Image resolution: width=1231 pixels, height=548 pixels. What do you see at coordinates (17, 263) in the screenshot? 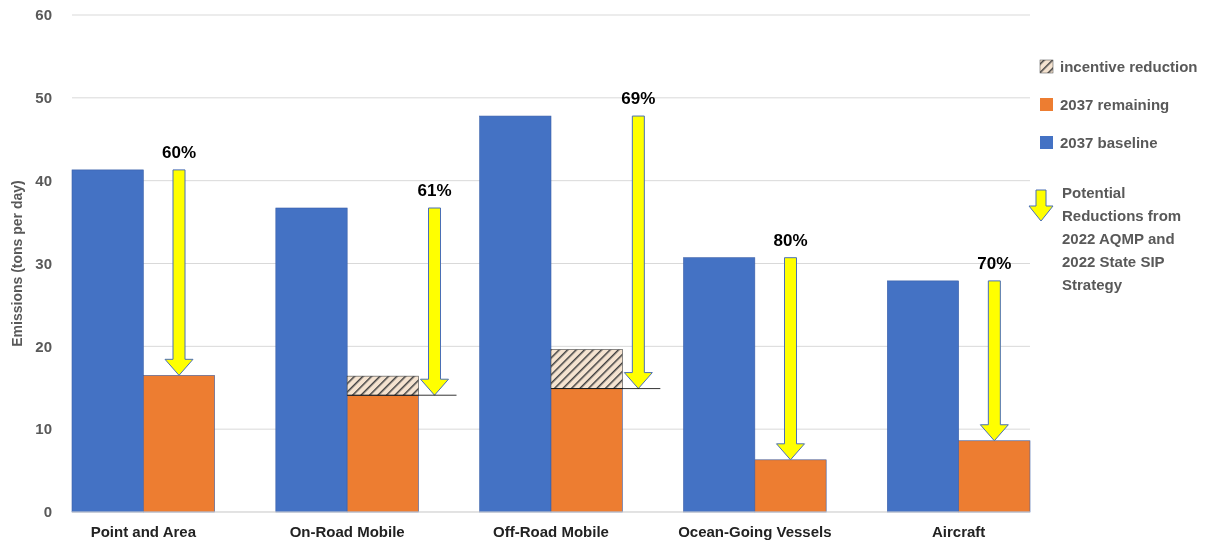
I see `y-axis-title: Emissions (tons per day)` at bounding box center [17, 263].